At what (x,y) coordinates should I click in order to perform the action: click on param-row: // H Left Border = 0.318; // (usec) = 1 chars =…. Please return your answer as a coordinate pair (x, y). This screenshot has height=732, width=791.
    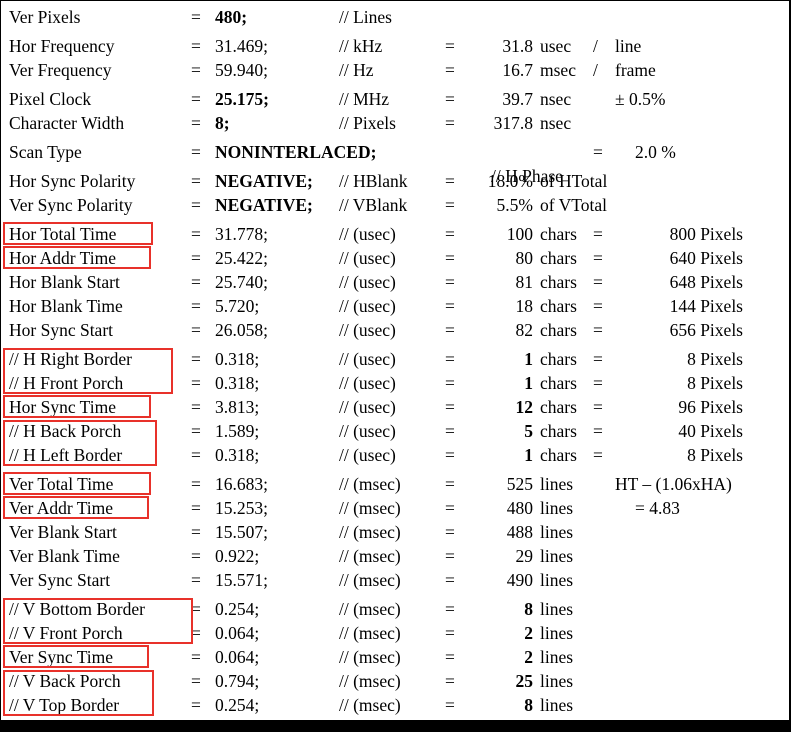
    Looking at the image, I should click on (395, 455).